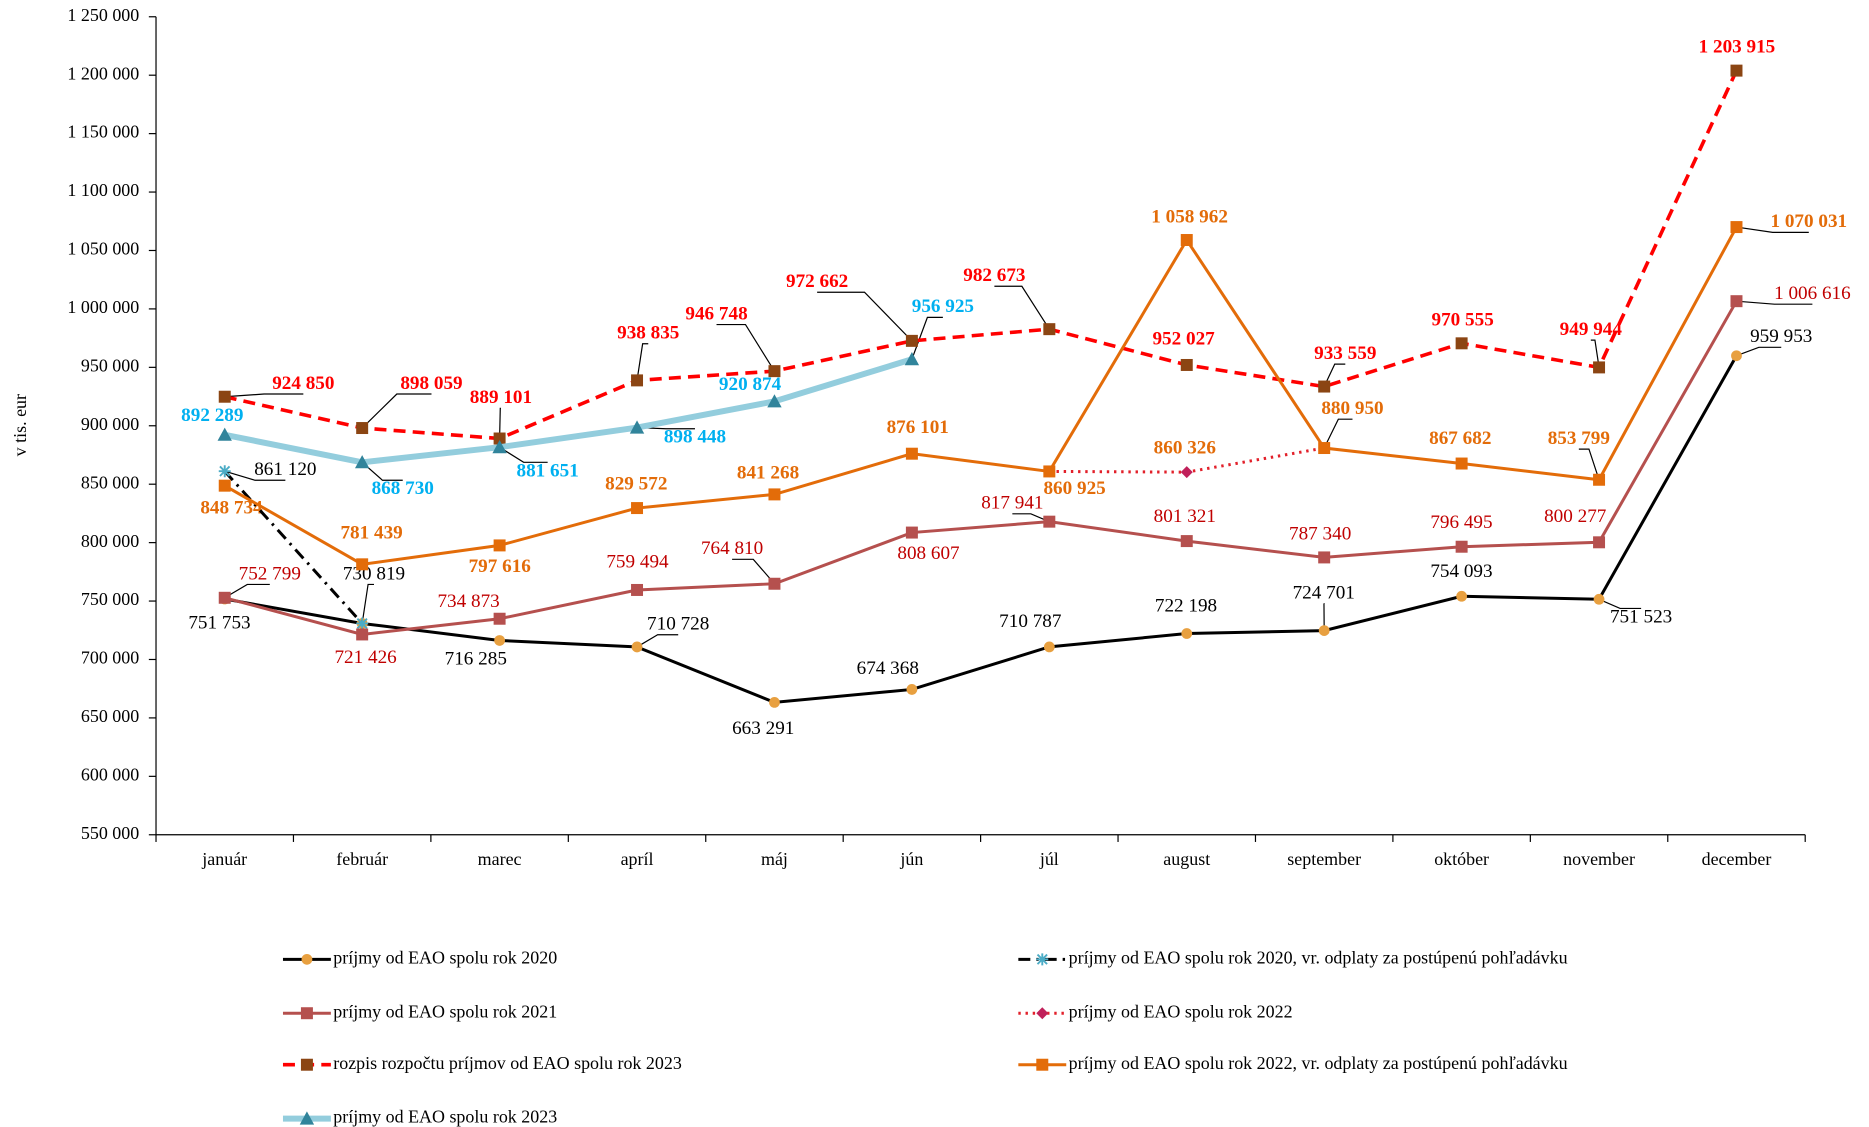  Describe the element at coordinates (911, 859) in the screenshot. I see `x-tick-label: jún` at that location.